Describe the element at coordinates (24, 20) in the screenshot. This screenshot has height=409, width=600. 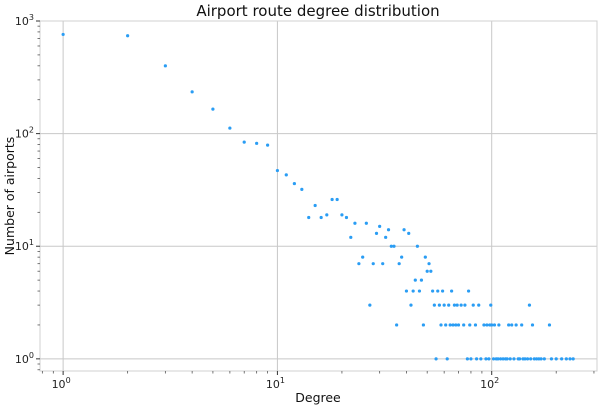
I see `y-tick-label: 10³` at that location.